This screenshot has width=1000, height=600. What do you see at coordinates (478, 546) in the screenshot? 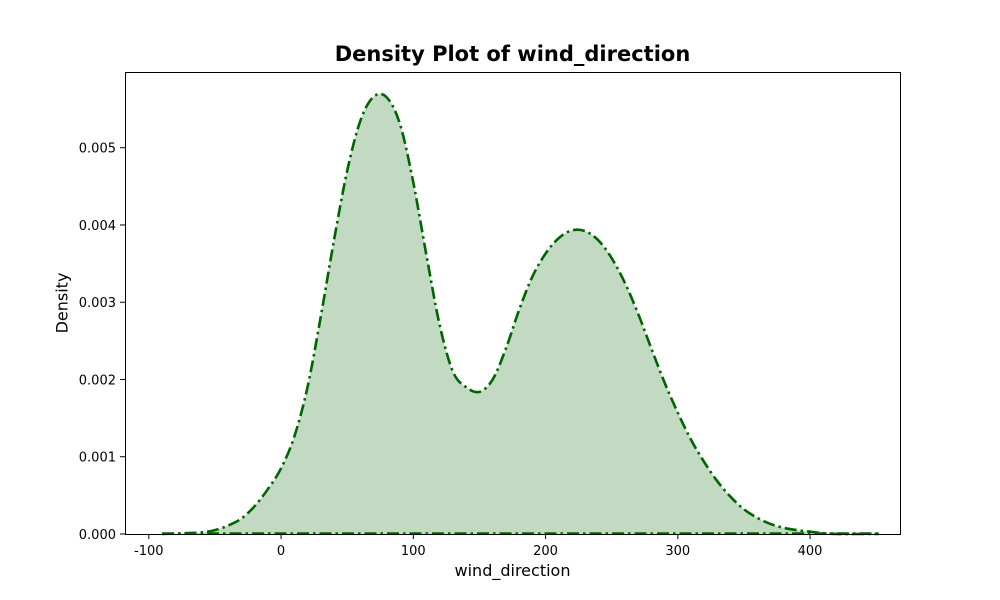
I see `x-axis-ticks: -100 0 100 200 300 400` at bounding box center [478, 546].